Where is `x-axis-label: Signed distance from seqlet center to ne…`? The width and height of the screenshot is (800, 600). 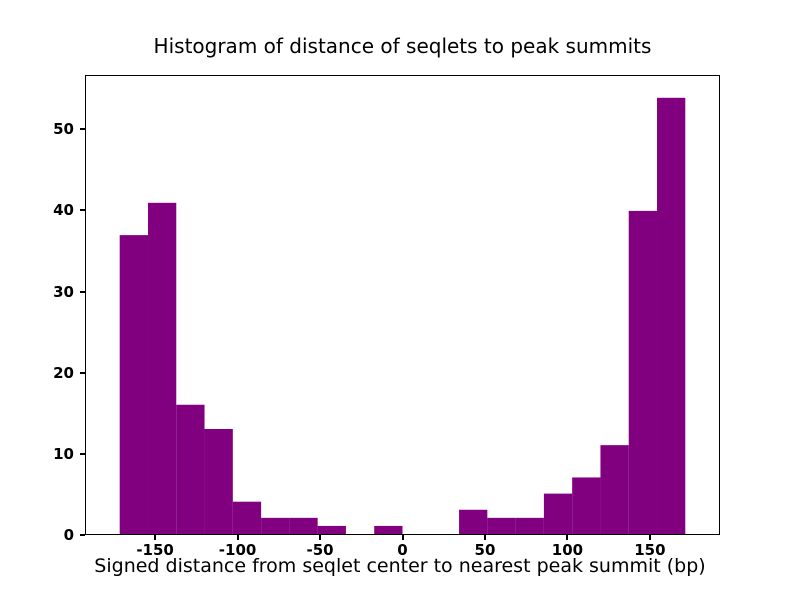
x-axis-label: Signed distance from seqlet center to ne… is located at coordinates (400, 566).